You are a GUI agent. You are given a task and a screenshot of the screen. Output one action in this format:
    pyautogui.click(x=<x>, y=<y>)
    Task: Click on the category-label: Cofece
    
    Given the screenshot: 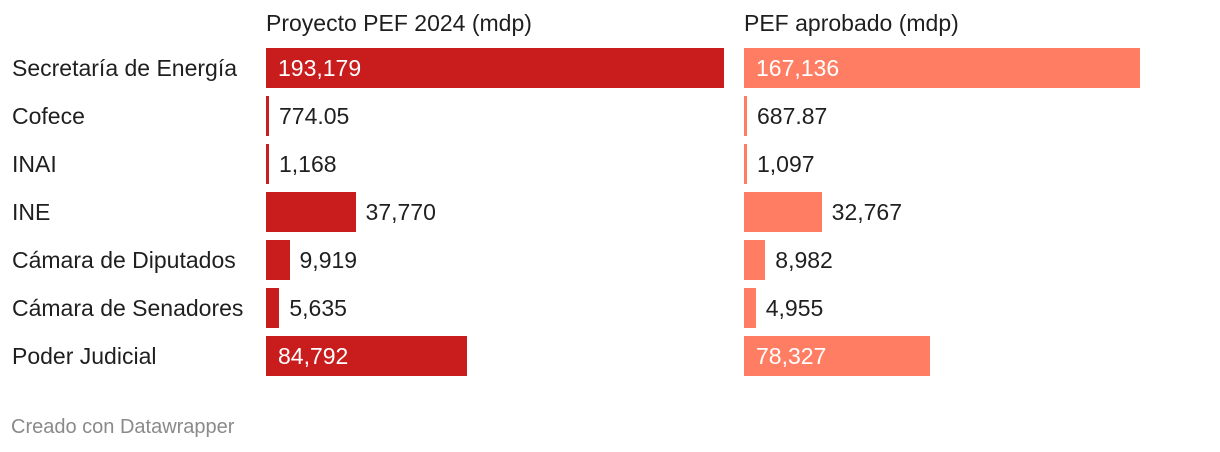 What is the action you would take?
    pyautogui.click(x=48, y=116)
    